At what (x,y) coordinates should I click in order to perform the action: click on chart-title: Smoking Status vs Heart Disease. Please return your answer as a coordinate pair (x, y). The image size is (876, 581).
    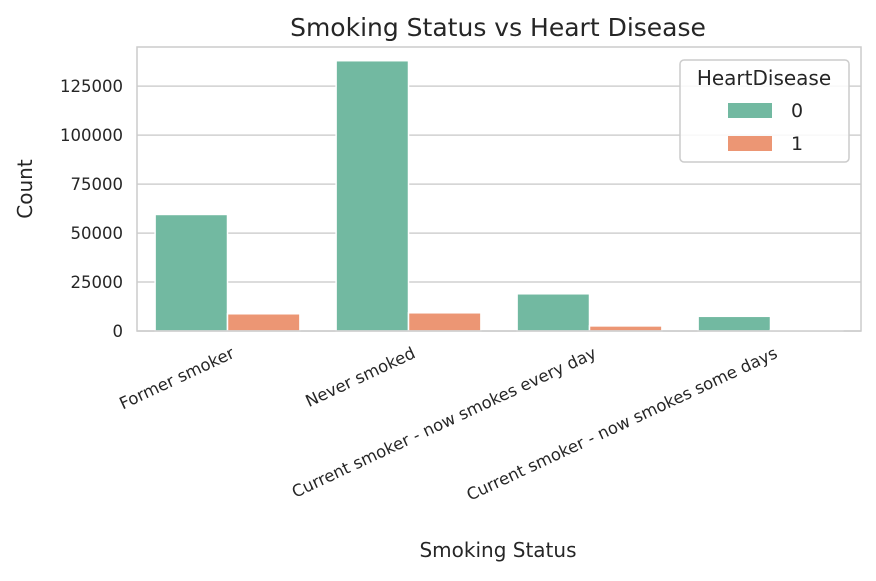
    Looking at the image, I should click on (498, 27).